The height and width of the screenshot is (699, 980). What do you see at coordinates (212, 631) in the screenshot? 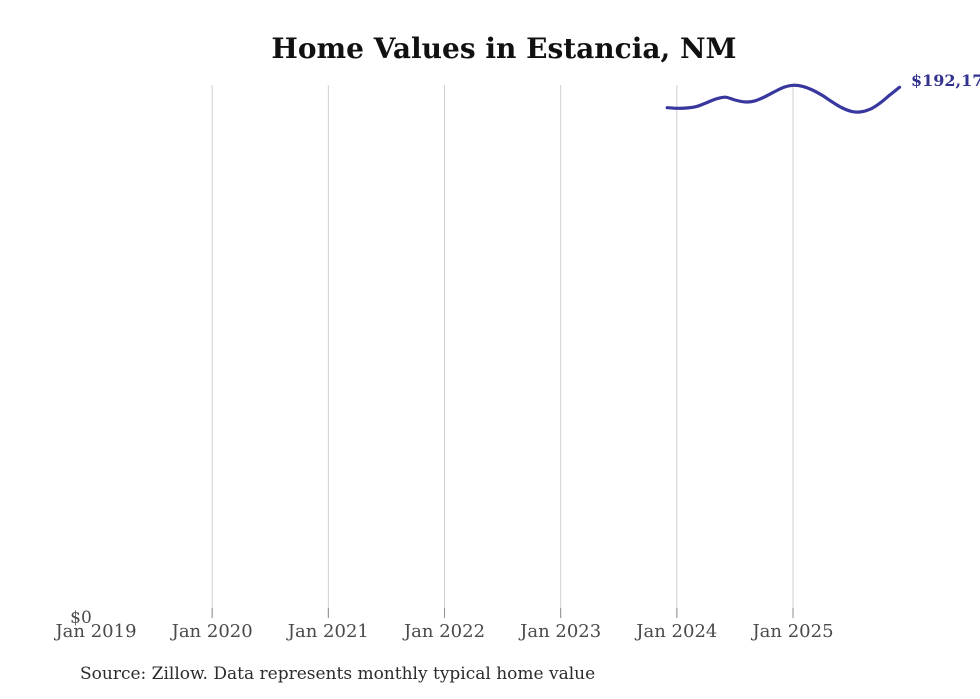
I see `x-tick-label-2020: Jan 2020` at bounding box center [212, 631].